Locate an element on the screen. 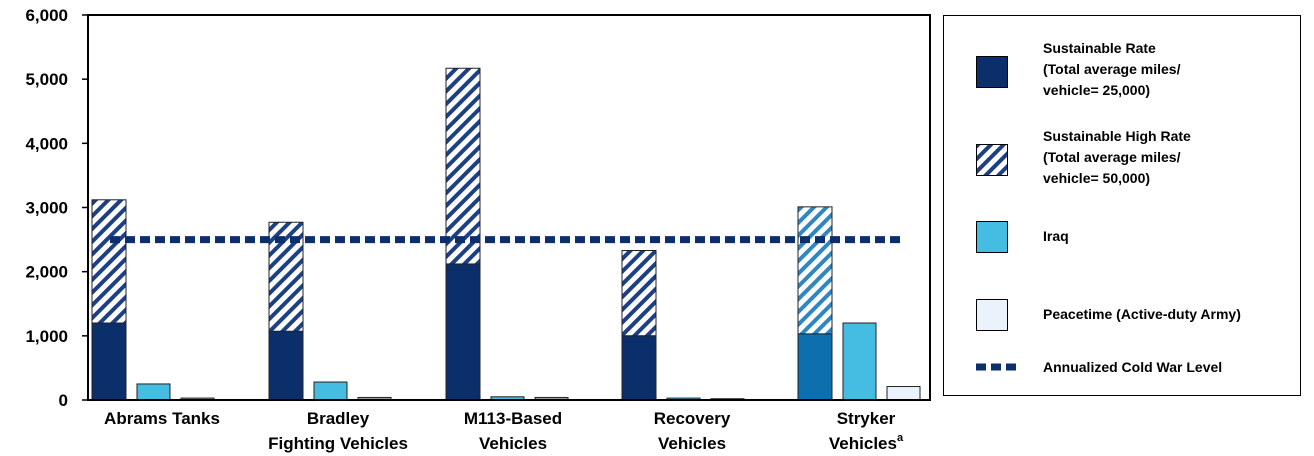 The width and height of the screenshot is (1314, 456). y-tick-label: 0 is located at coordinates (63, 400).